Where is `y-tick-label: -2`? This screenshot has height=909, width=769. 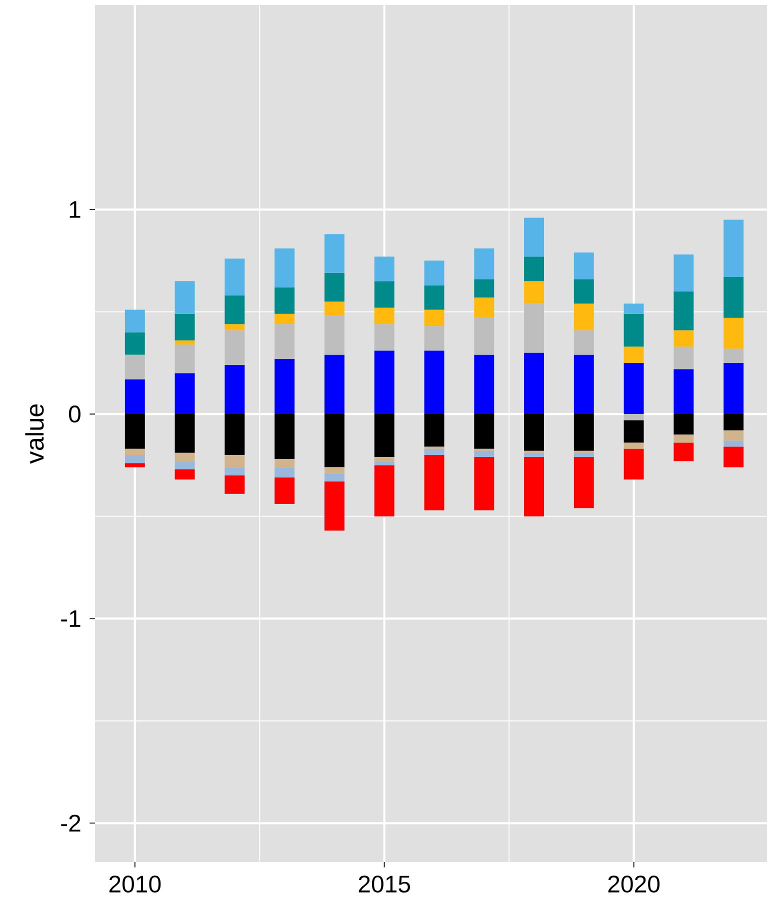
y-tick-label: -2 is located at coordinates (70, 823).